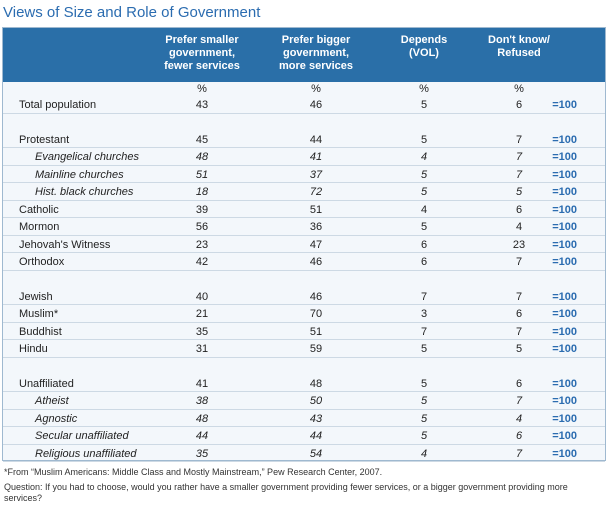  Describe the element at coordinates (304, 227) in the screenshot. I see `table-row: Mormon 56 36 5 4 =100` at that location.